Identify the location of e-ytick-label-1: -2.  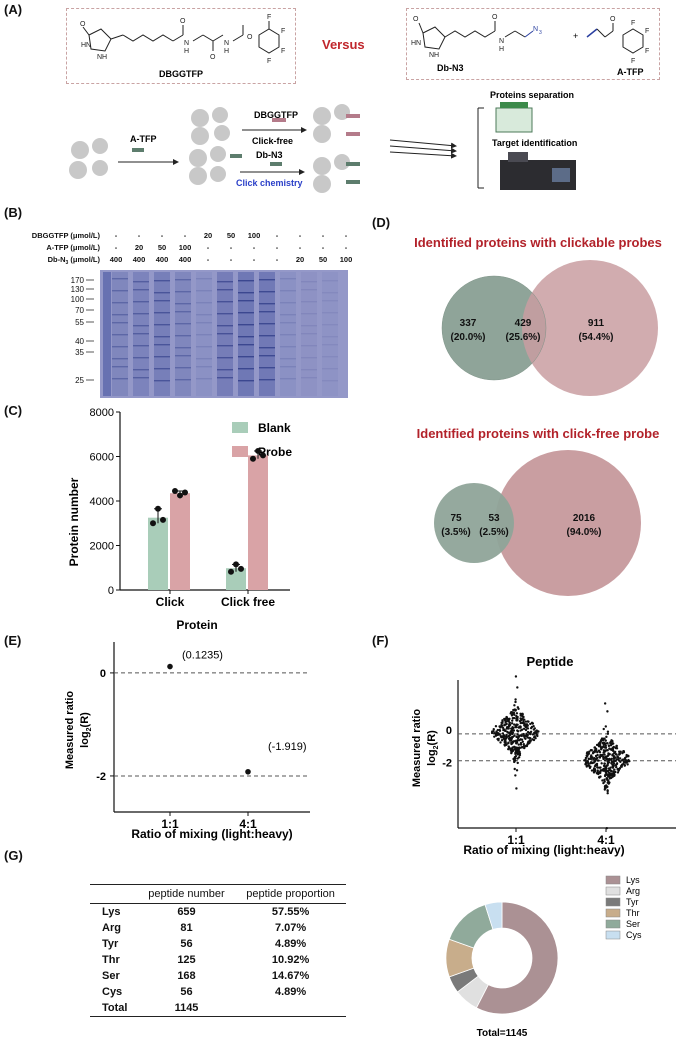
(101, 777).